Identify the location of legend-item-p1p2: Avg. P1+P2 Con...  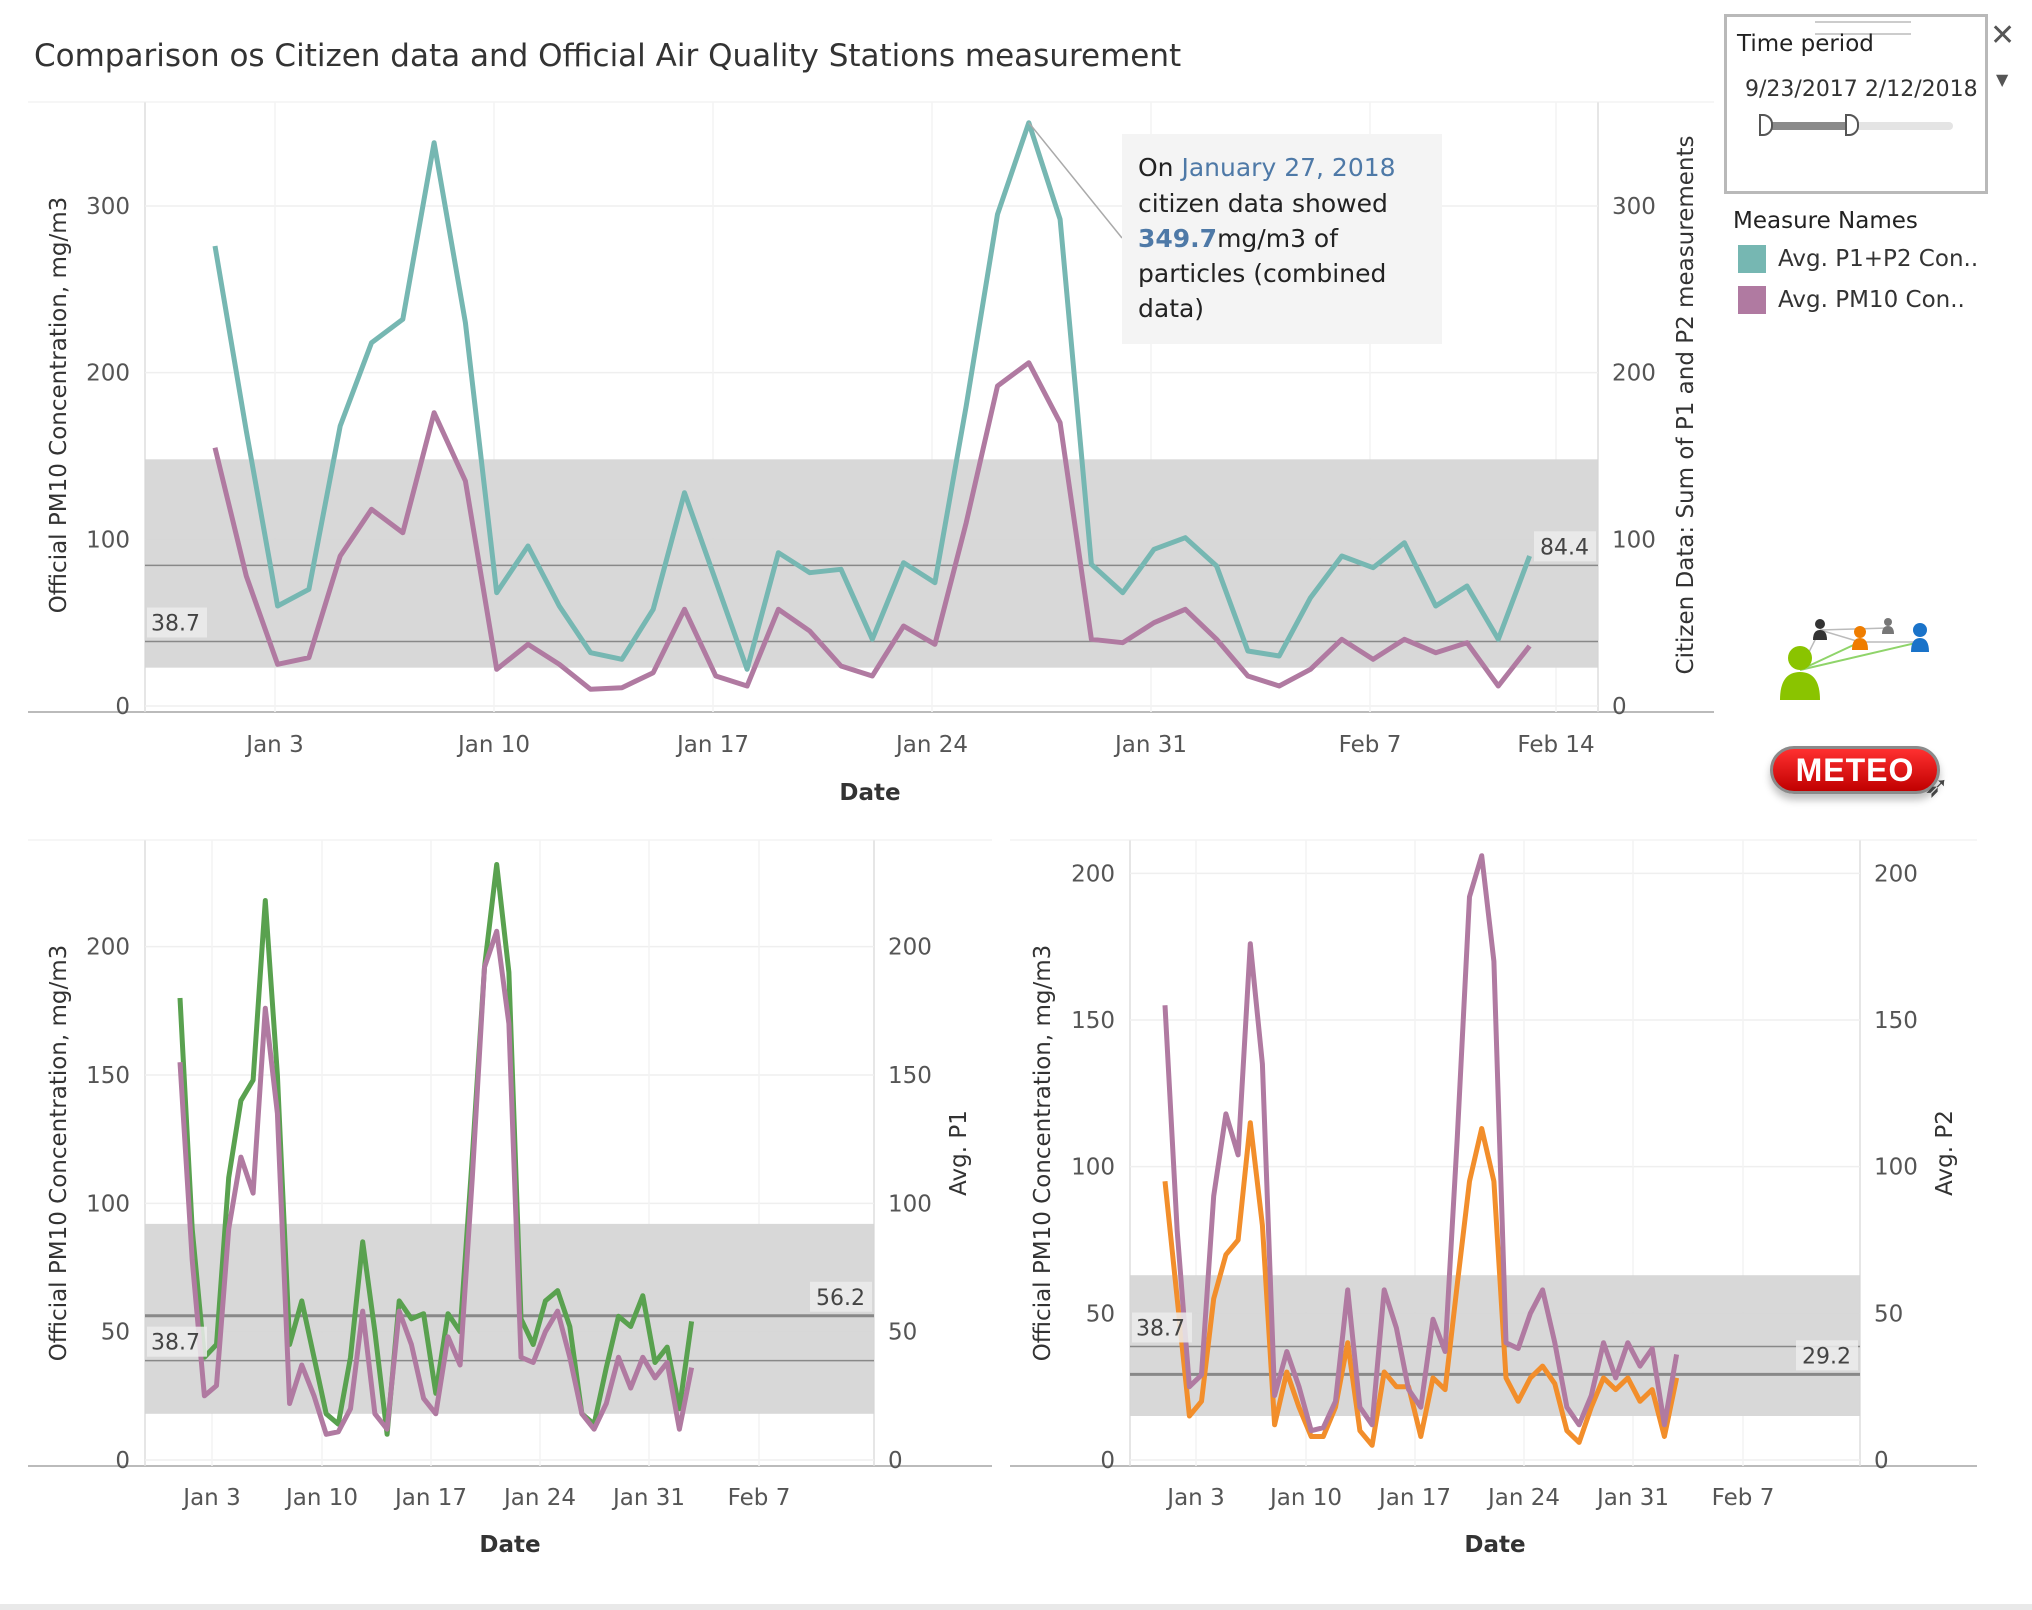
(1858, 259).